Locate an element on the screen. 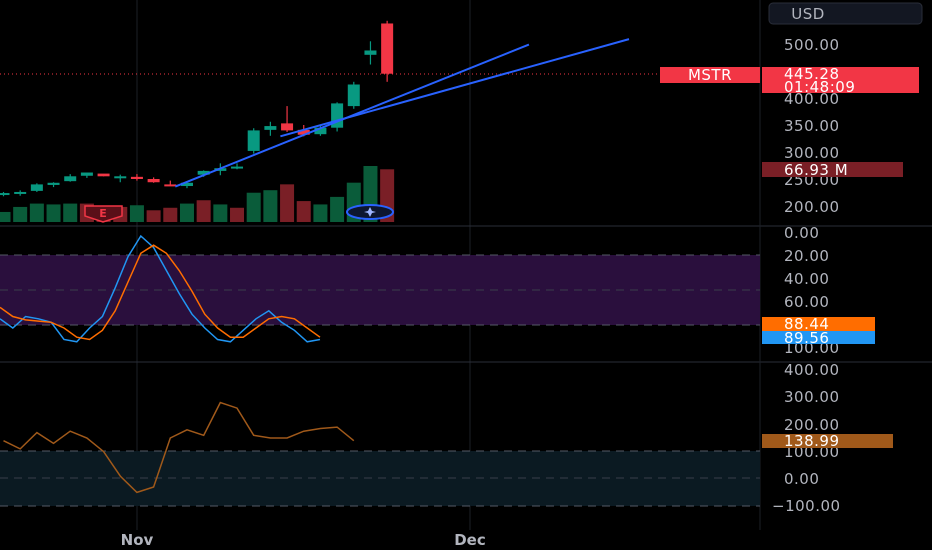 This screenshot has height=550, width=932. trendlines is located at coordinates (402, 113).